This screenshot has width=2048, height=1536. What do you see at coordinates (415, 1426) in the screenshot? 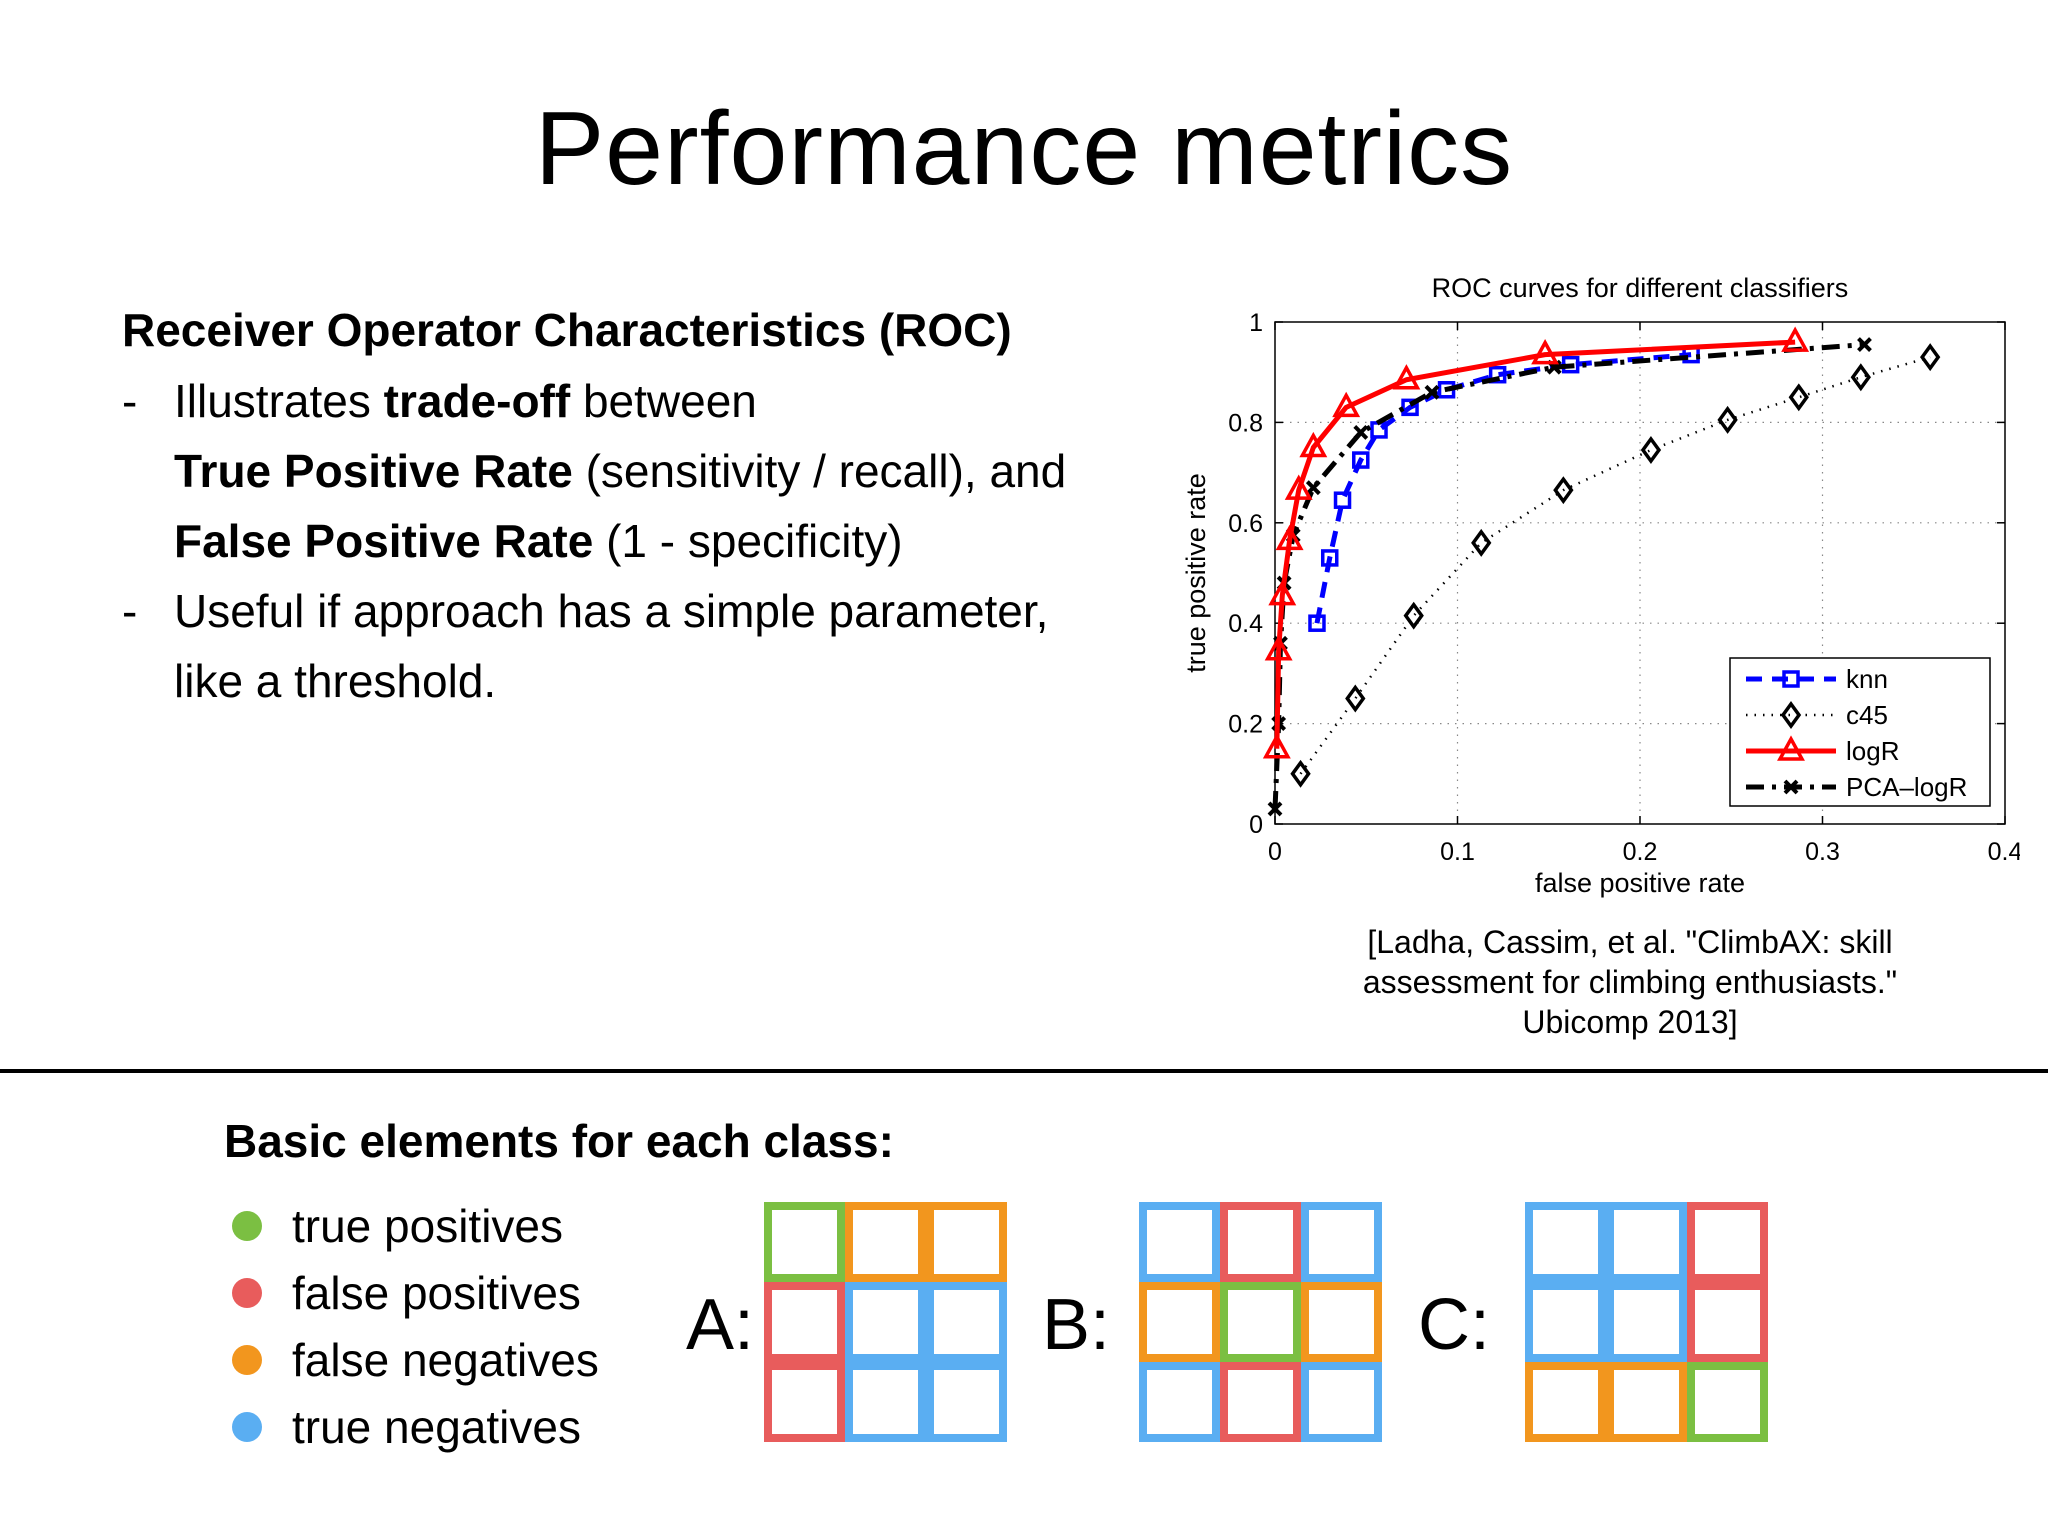
I see `legend-item-true-negatives: true negatives` at bounding box center [415, 1426].